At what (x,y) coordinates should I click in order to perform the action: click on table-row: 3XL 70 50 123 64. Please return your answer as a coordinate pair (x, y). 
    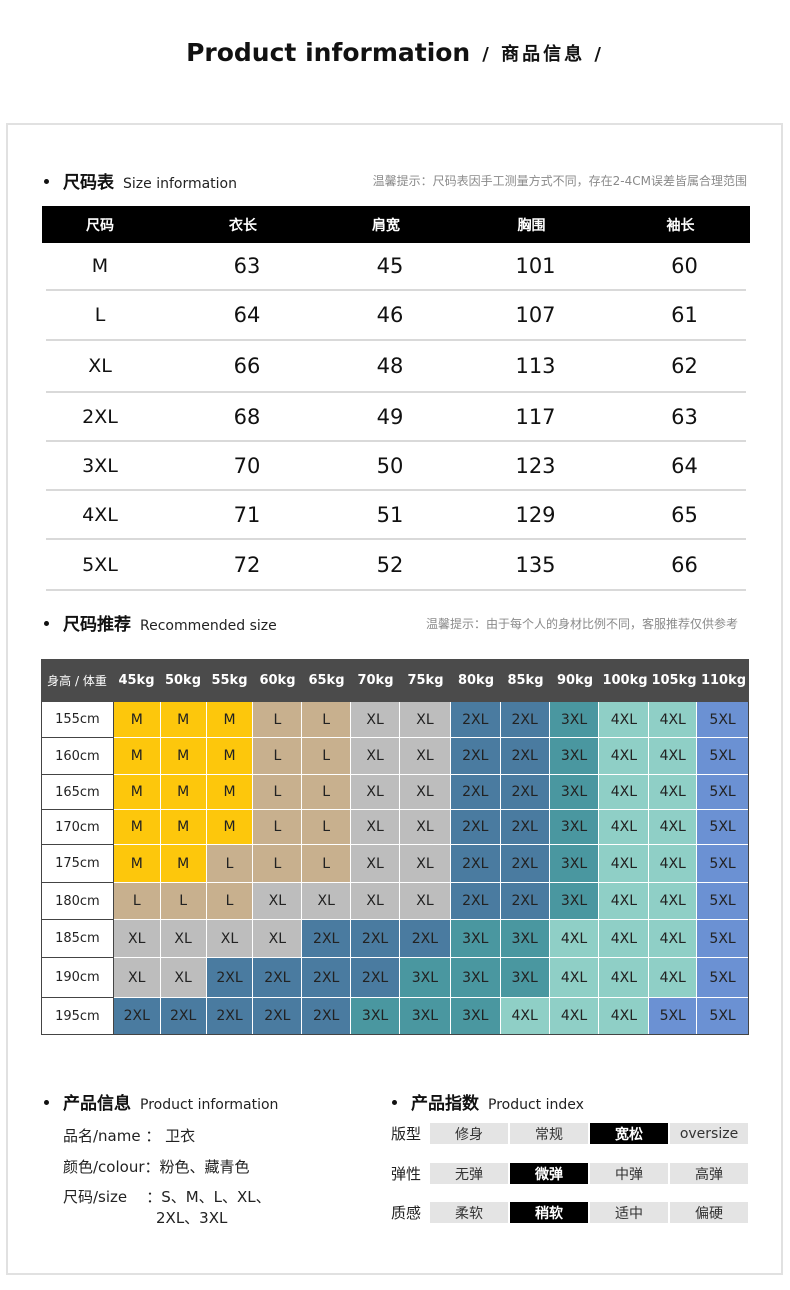
    Looking at the image, I should click on (396, 466).